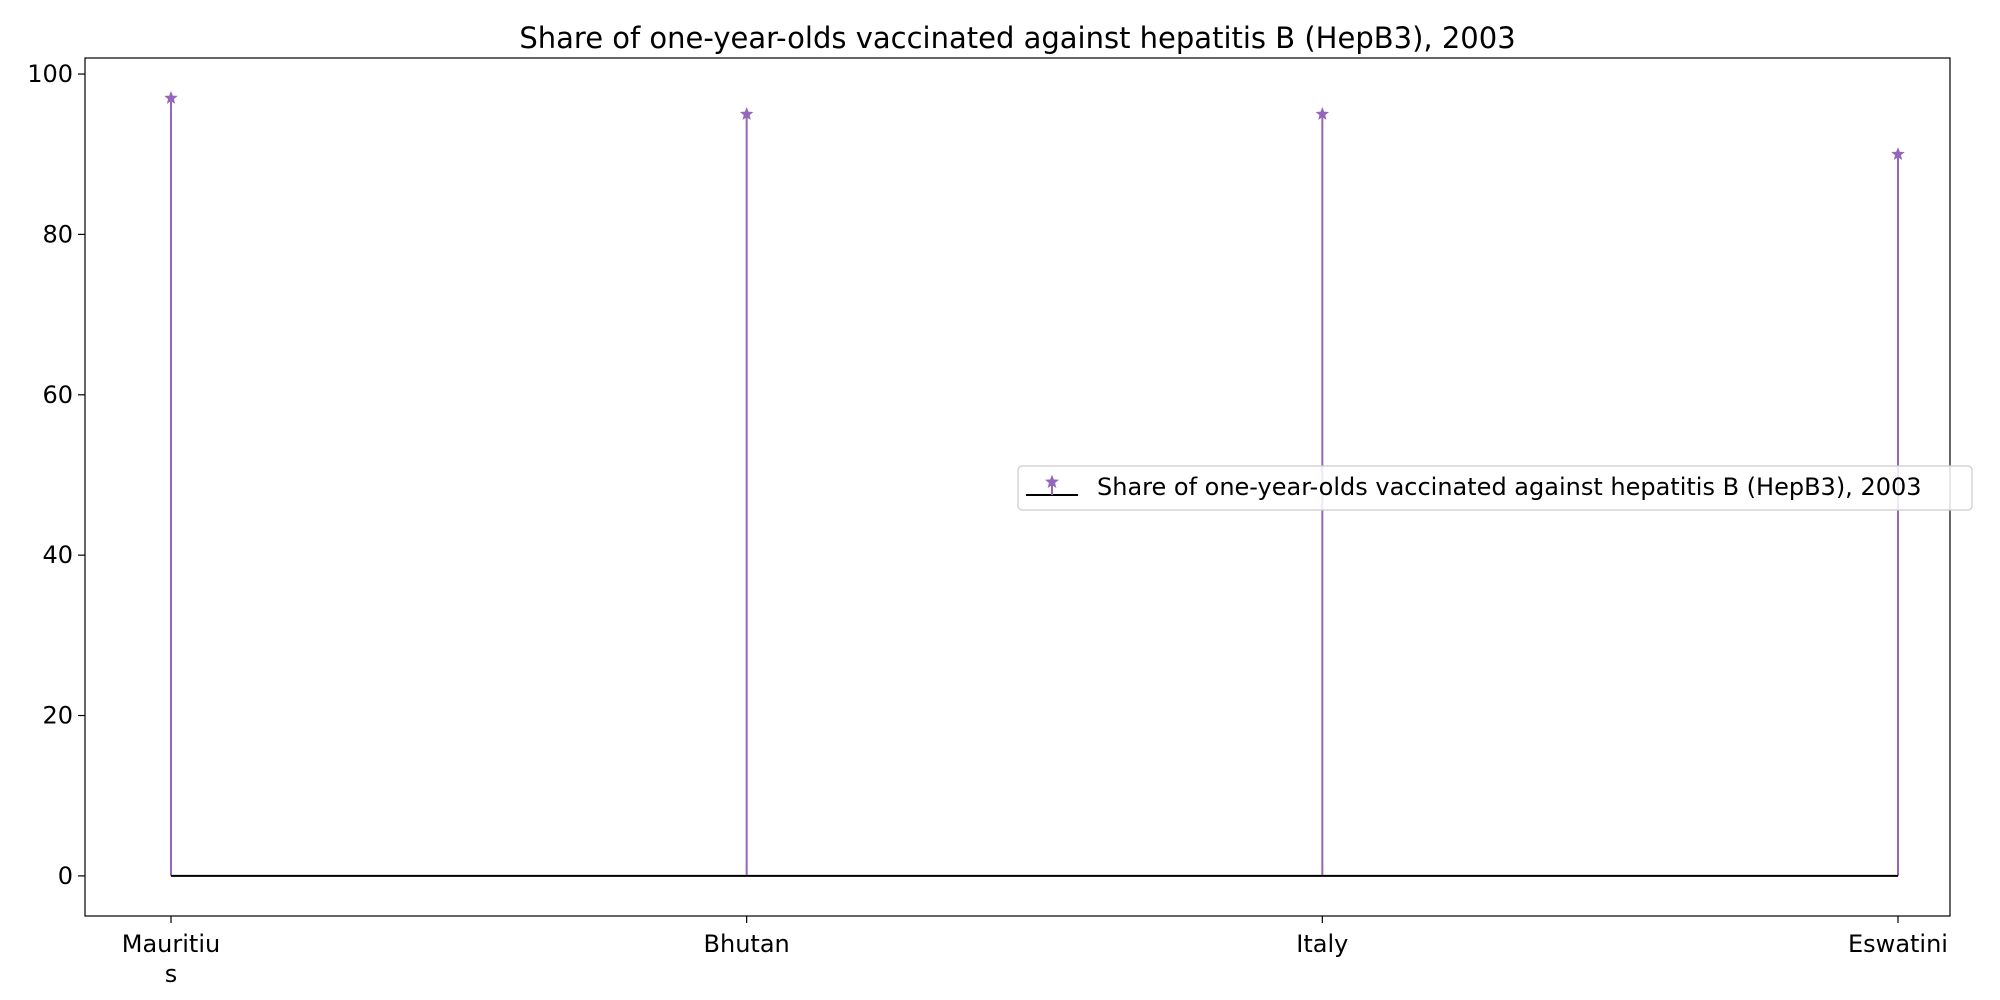 The width and height of the screenshot is (2000, 1000). What do you see at coordinates (57, 555) in the screenshot?
I see `y-tick-label: 40` at bounding box center [57, 555].